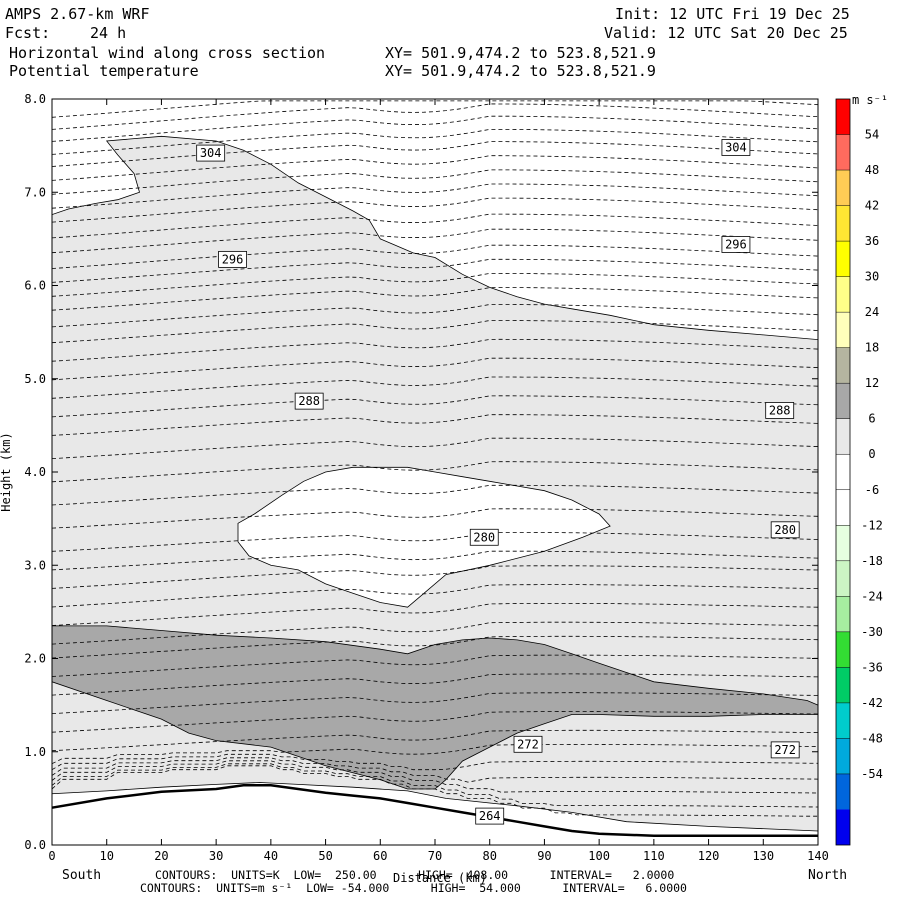 The width and height of the screenshot is (900, 900). I want to click on x-tick-label-40: 40, so click(271, 856).